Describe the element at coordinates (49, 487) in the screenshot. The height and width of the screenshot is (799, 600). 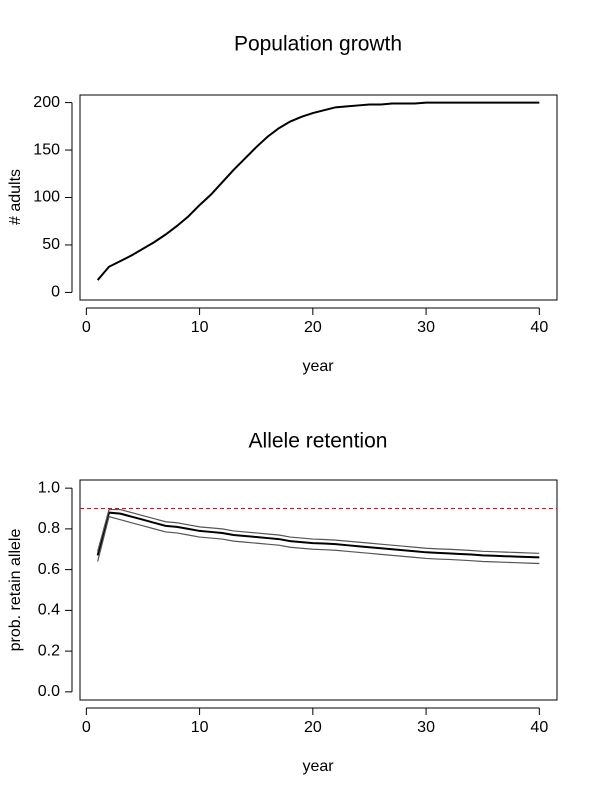
I see `y-tick-label: 1.0` at that location.